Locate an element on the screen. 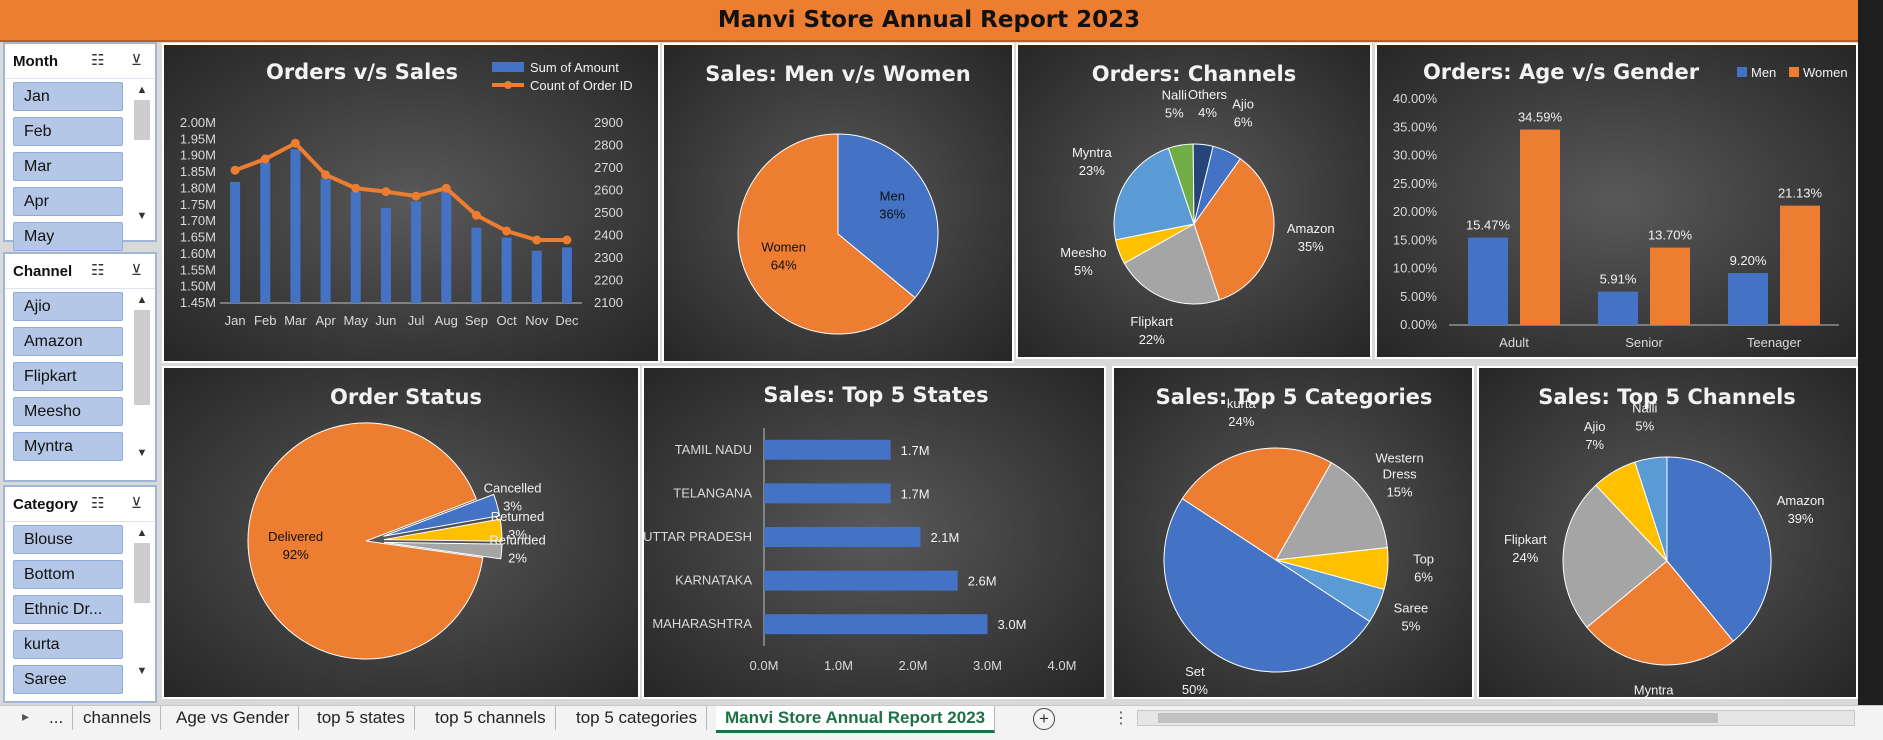 The image size is (1883, 740). channel-slicer-item: Flipkart is located at coordinates (68, 376).